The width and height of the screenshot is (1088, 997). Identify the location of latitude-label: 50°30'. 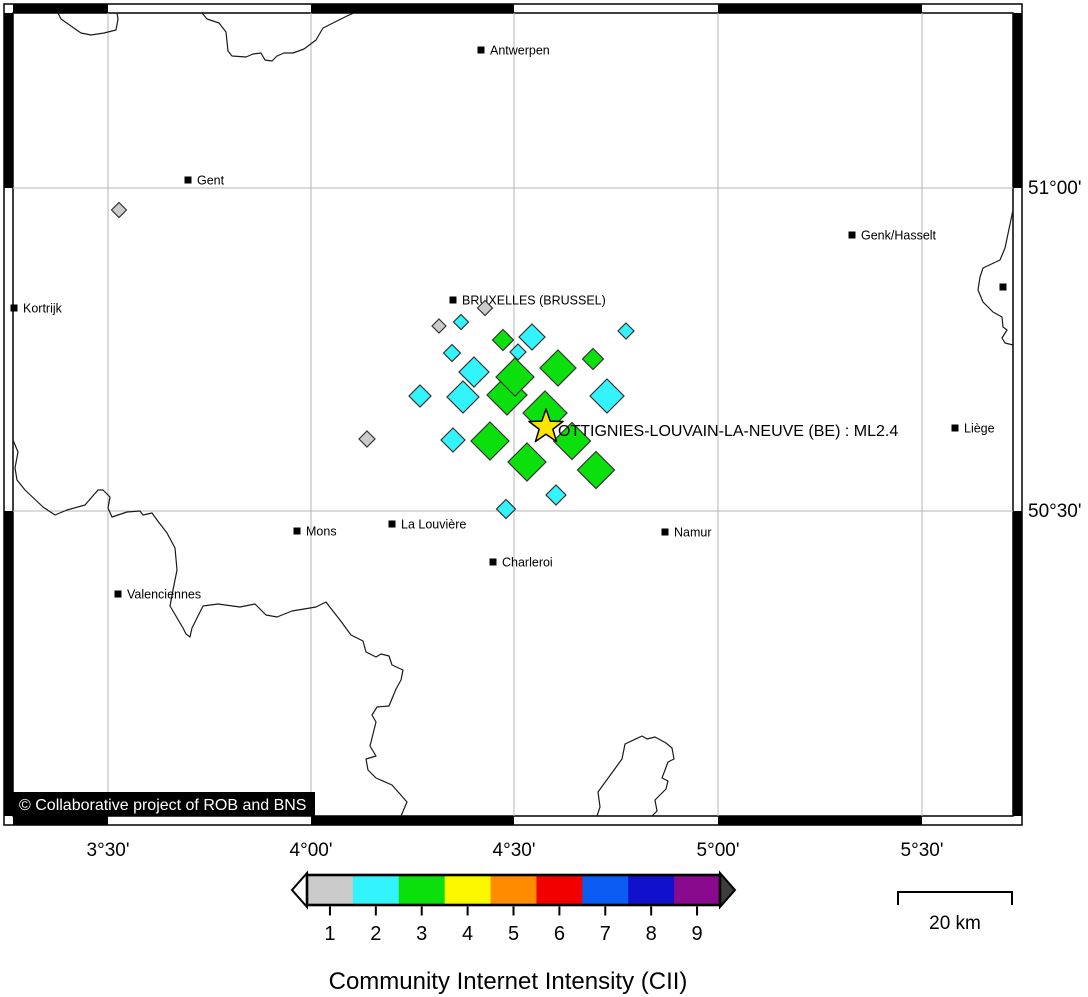
(1055, 511).